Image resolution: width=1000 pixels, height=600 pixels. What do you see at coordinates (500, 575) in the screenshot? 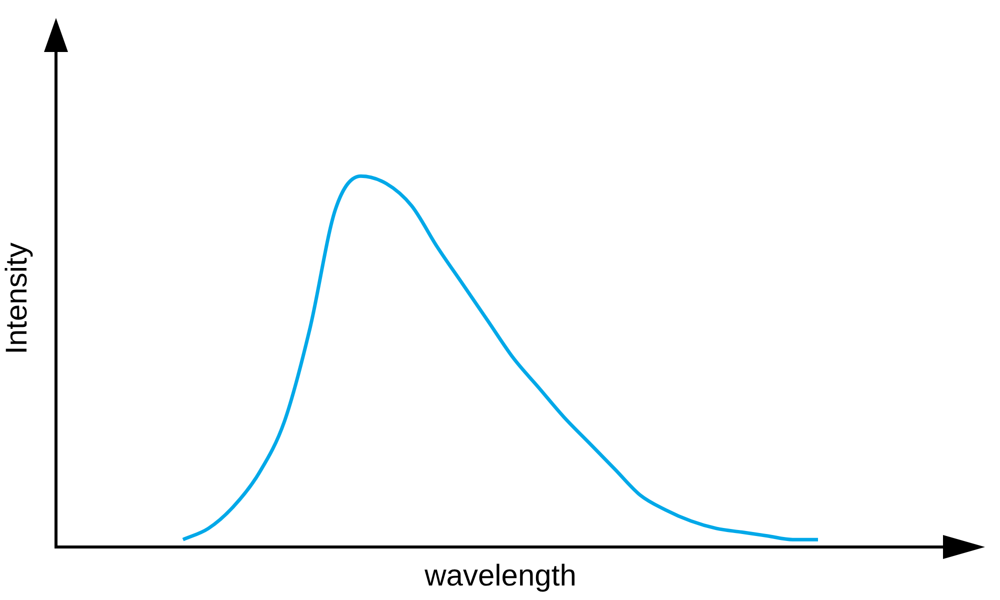
I see `x-axis-title: wavelength` at bounding box center [500, 575].